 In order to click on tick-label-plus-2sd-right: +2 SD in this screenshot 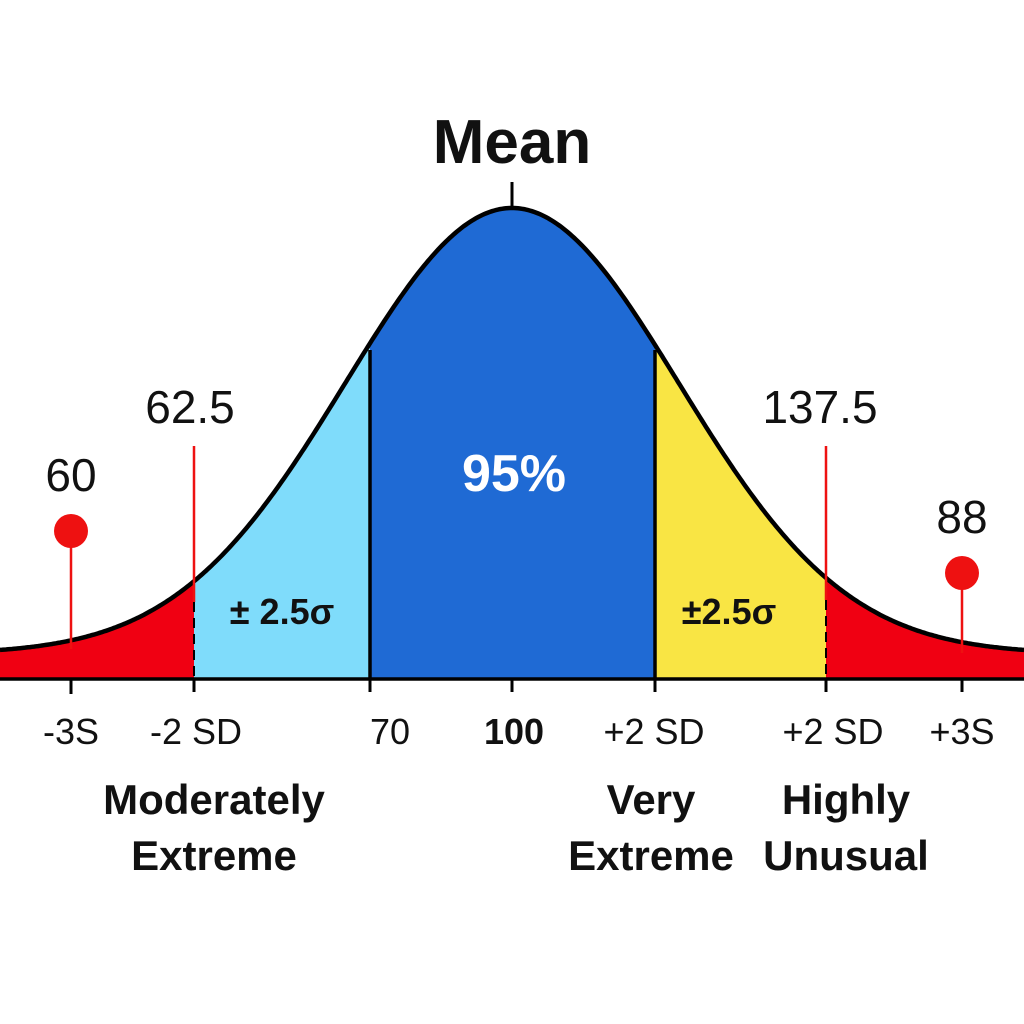, I will do `click(833, 731)`.